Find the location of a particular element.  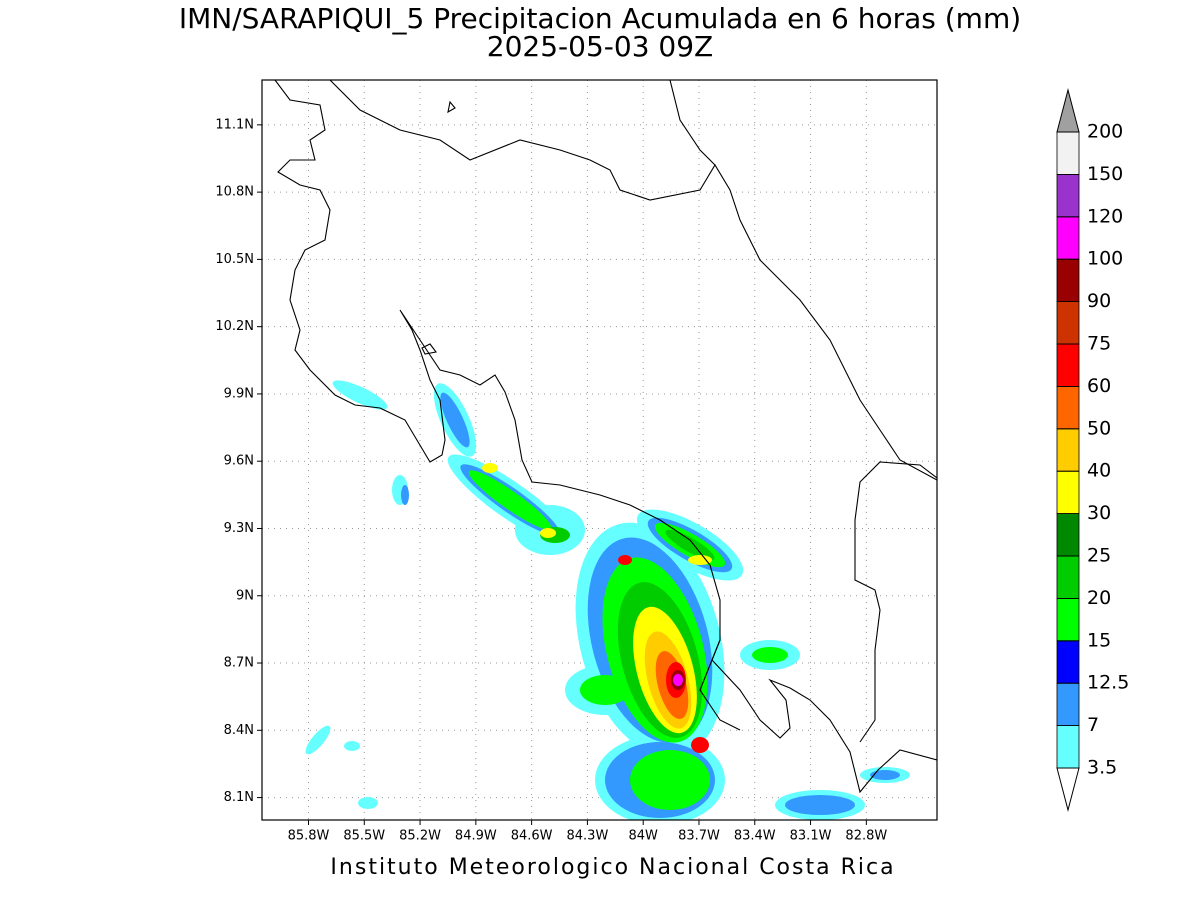

y-tick-label: 9.3N is located at coordinates (239, 528).